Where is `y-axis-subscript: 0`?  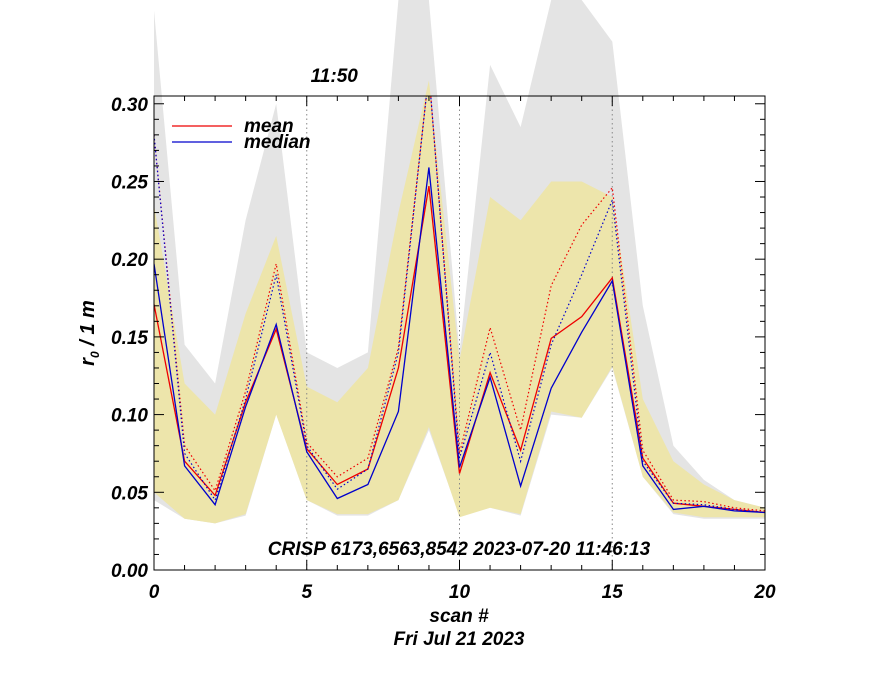
y-axis-subscript: 0 is located at coordinates (95, 354).